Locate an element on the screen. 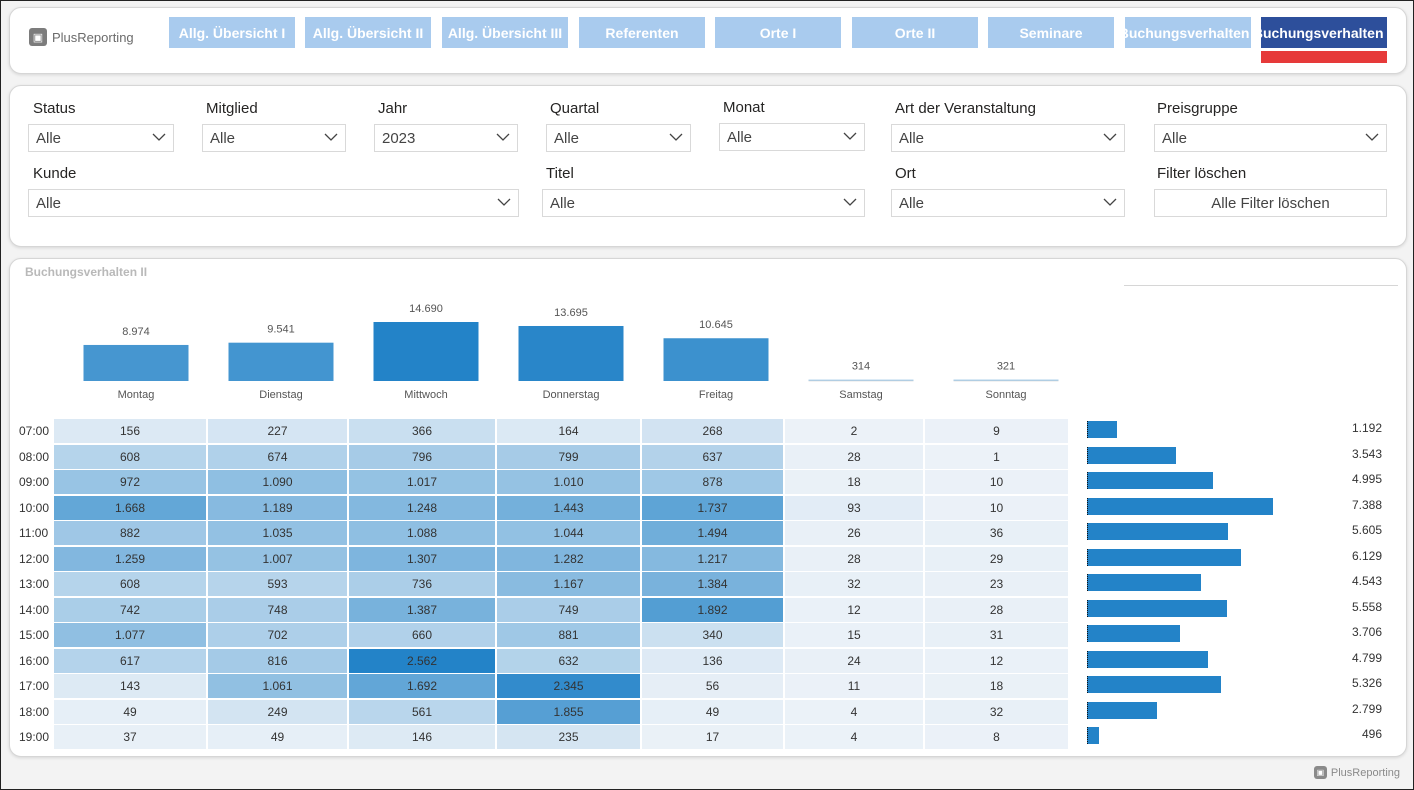 This screenshot has width=1414, height=790. heatmap-cell: 1.035 is located at coordinates (277, 533).